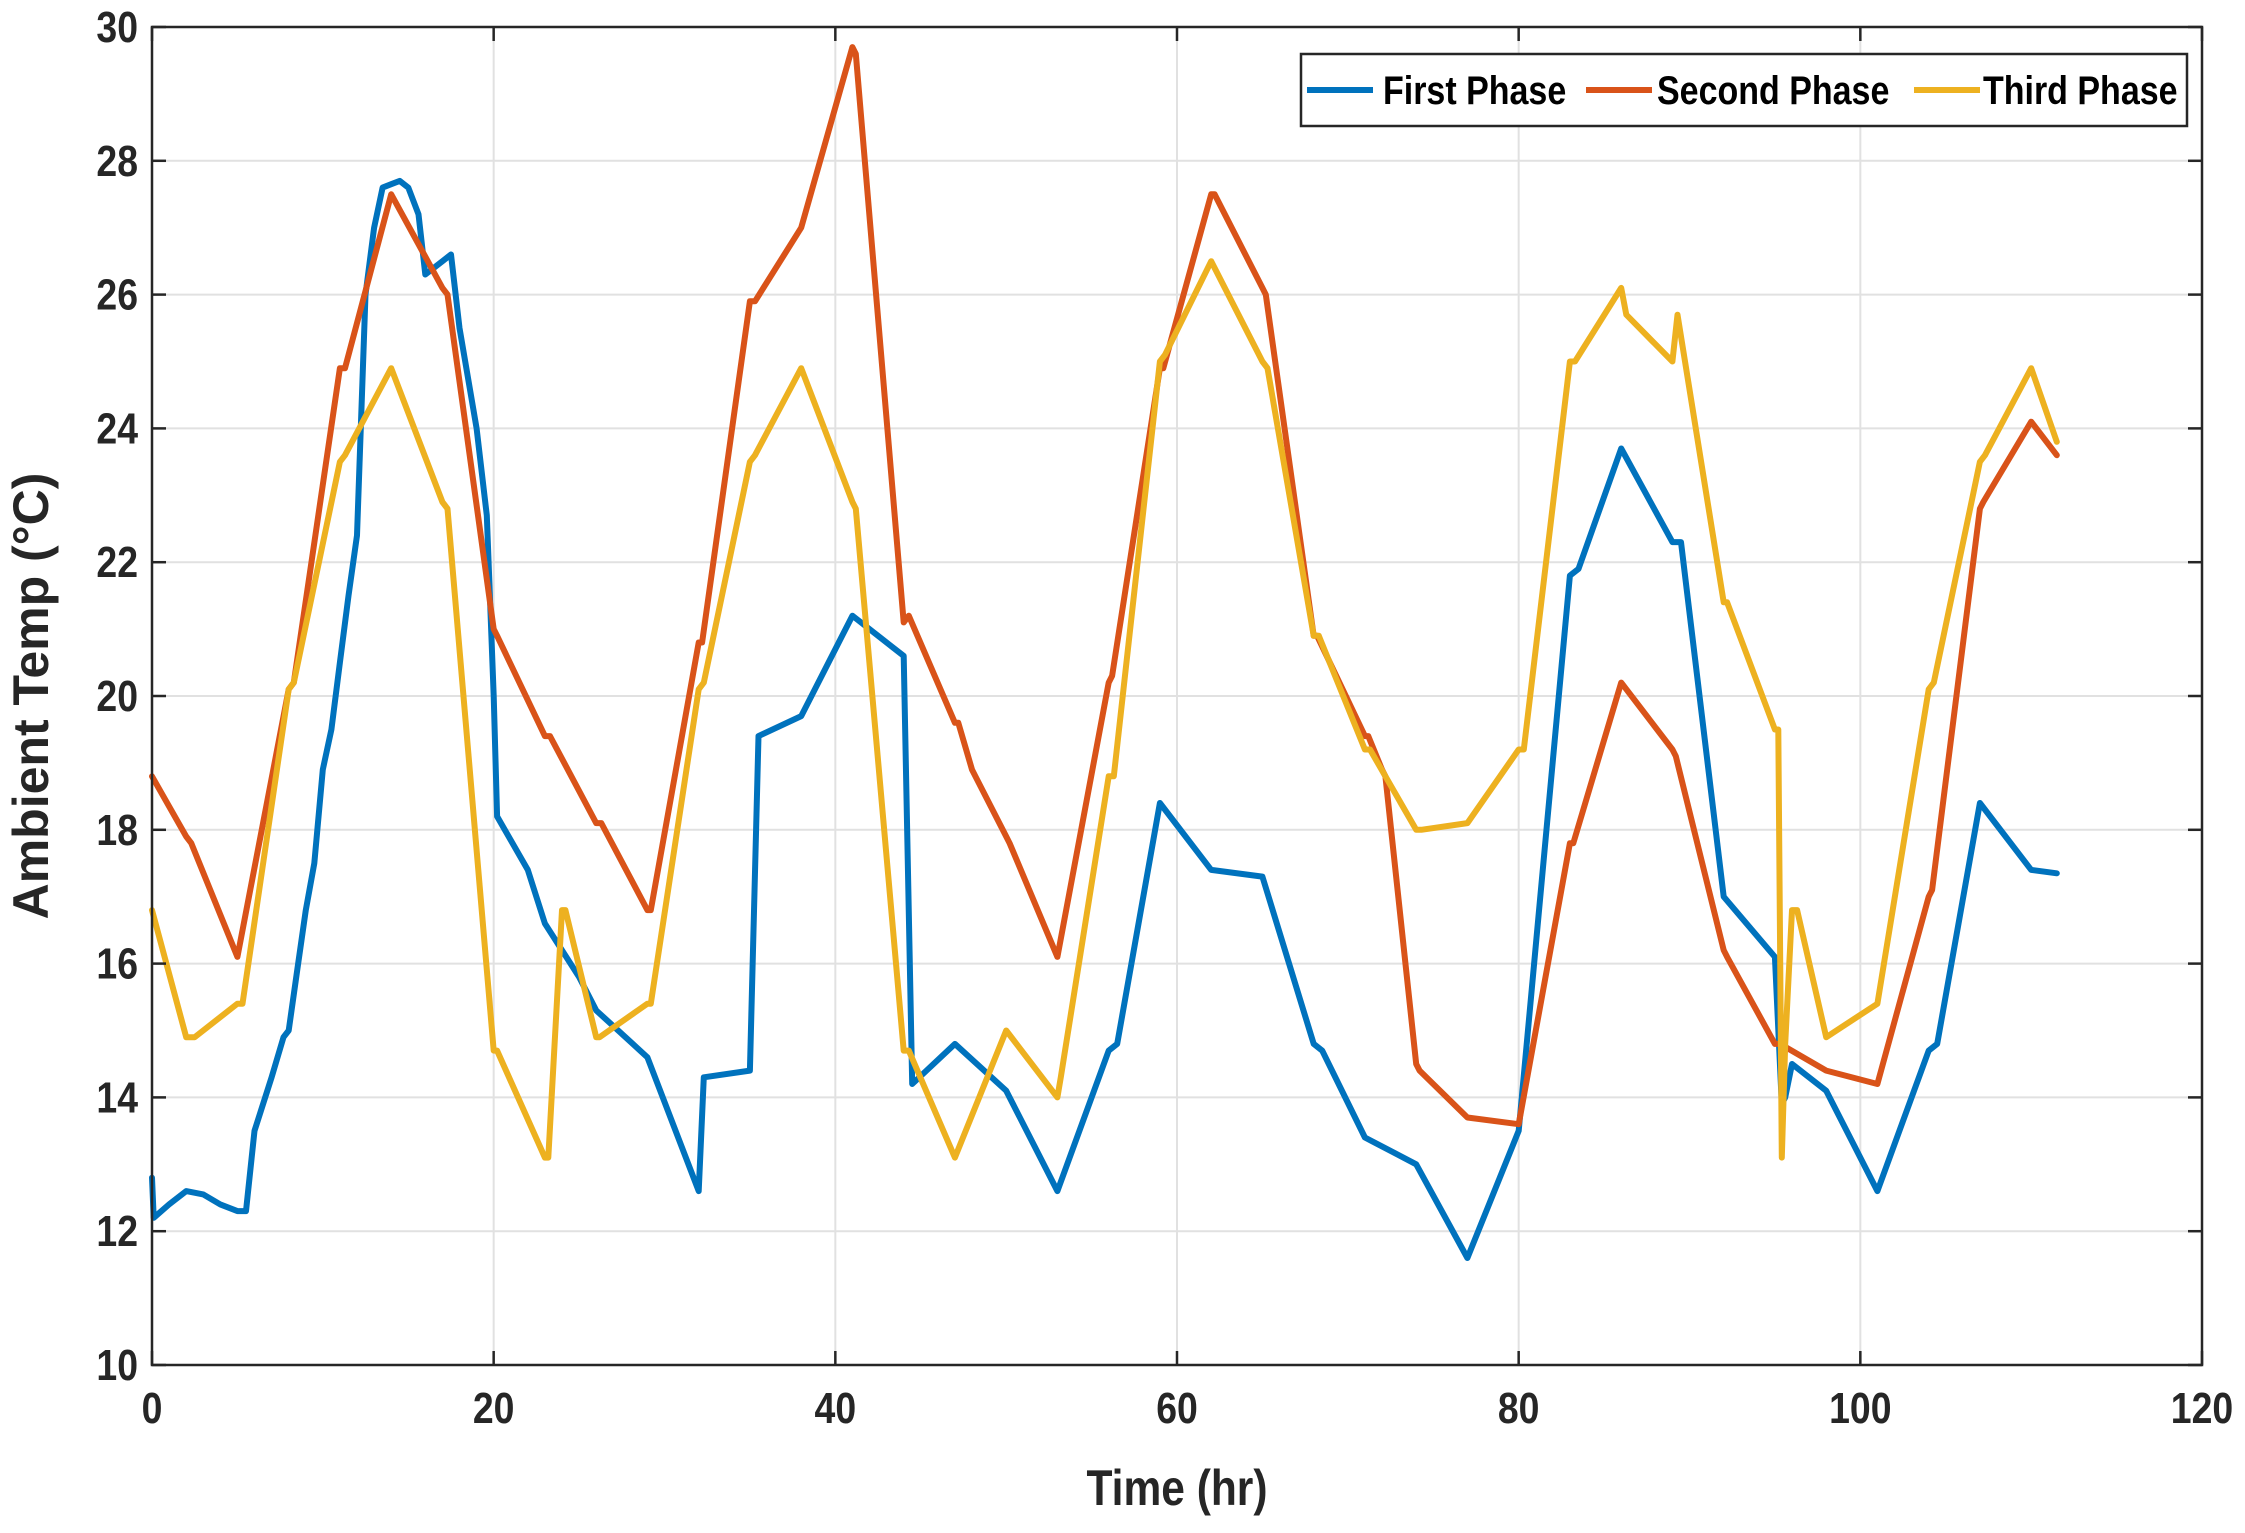 This screenshot has width=2245, height=1533. Describe the element at coordinates (117, 562) in the screenshot. I see `y-tick-label: 22` at that location.